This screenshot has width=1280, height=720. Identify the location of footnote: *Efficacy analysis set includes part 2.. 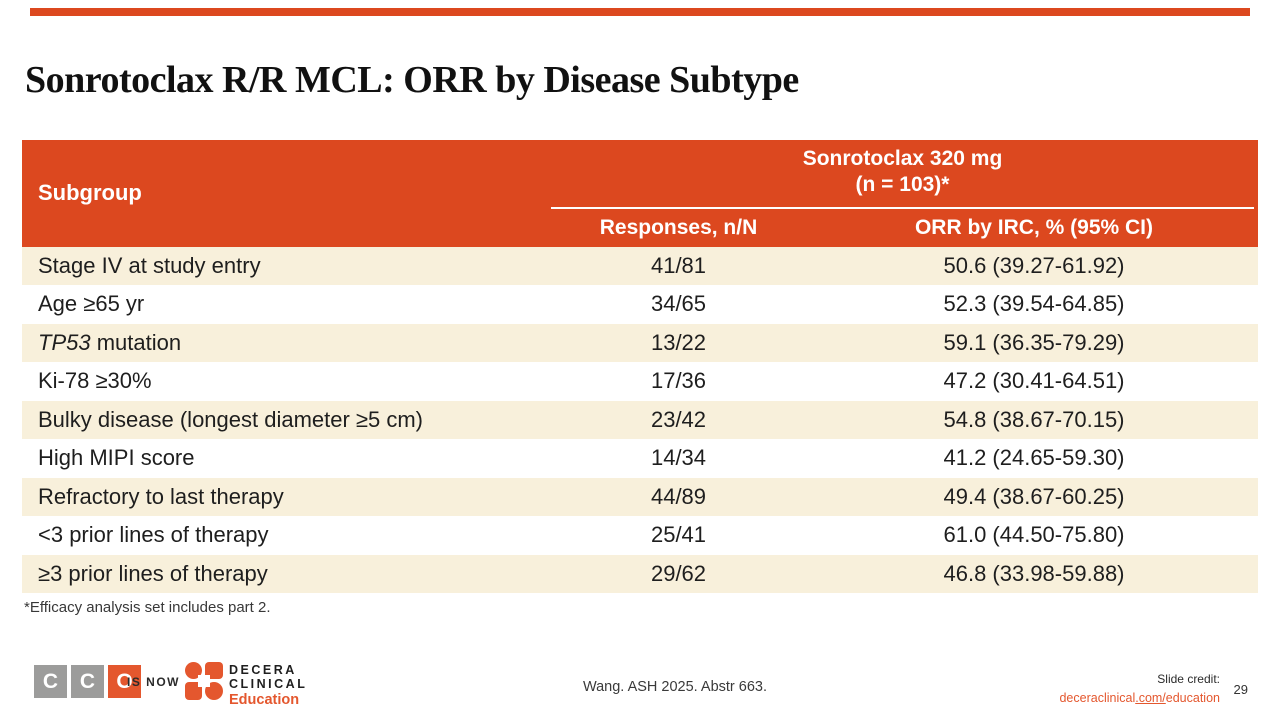
(147, 607).